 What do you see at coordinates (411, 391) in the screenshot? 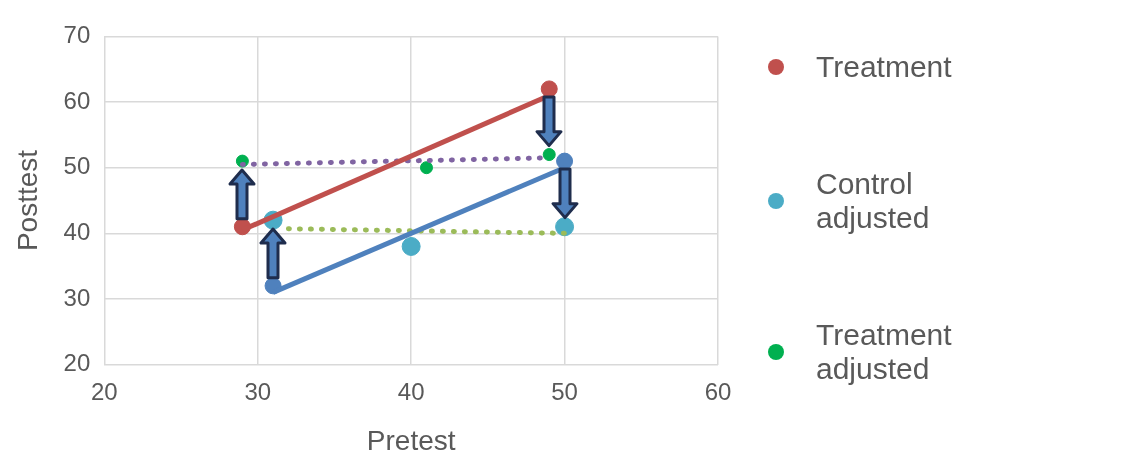
I see `x-tick-label: 40` at bounding box center [411, 391].